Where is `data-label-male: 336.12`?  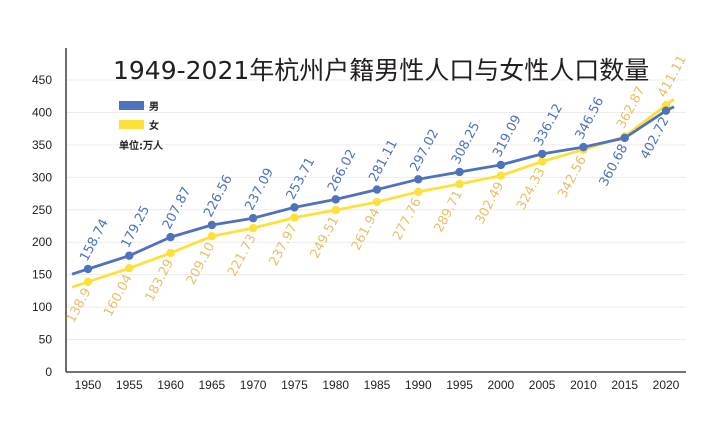
data-label-male: 336.12 is located at coordinates (548, 125).